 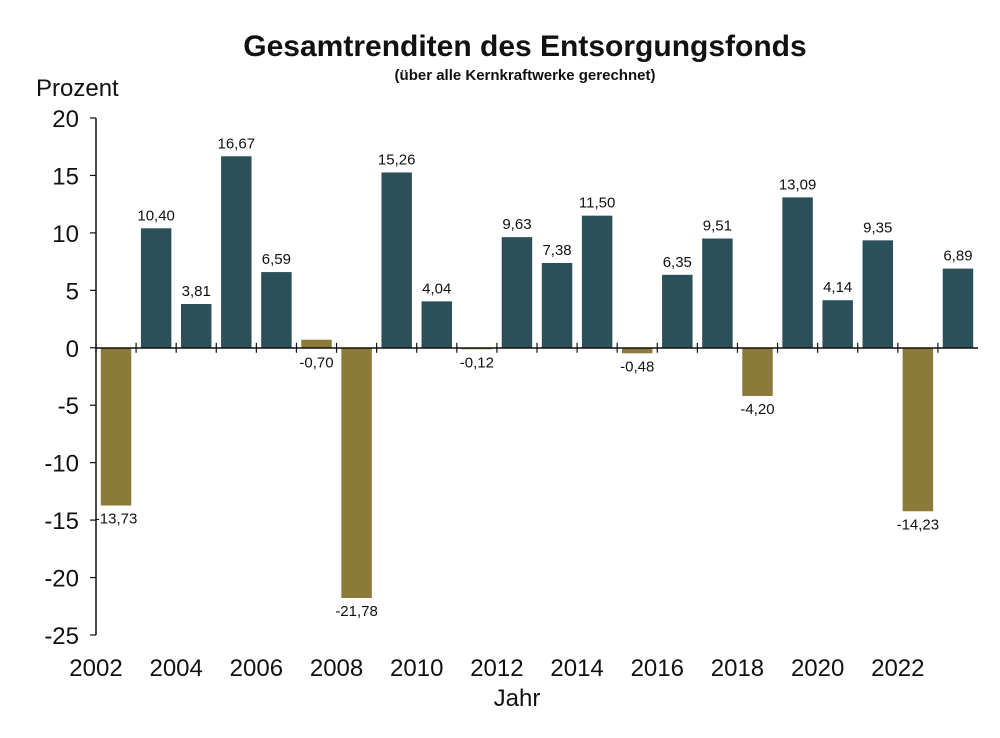 I want to click on bar-2022, so click(x=918, y=429).